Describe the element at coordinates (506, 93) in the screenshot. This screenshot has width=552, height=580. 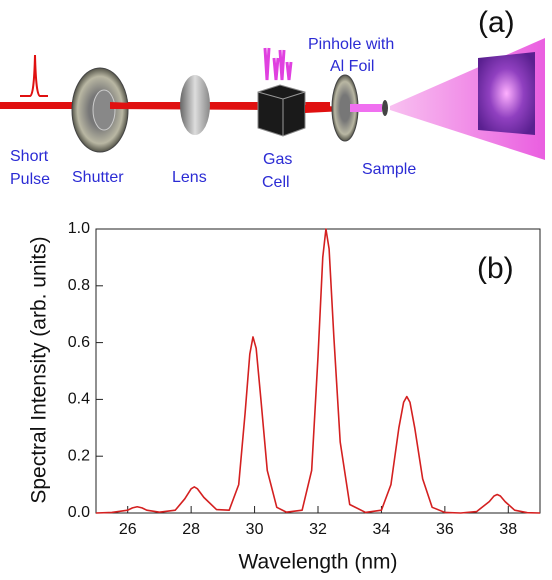
I see `detector` at that location.